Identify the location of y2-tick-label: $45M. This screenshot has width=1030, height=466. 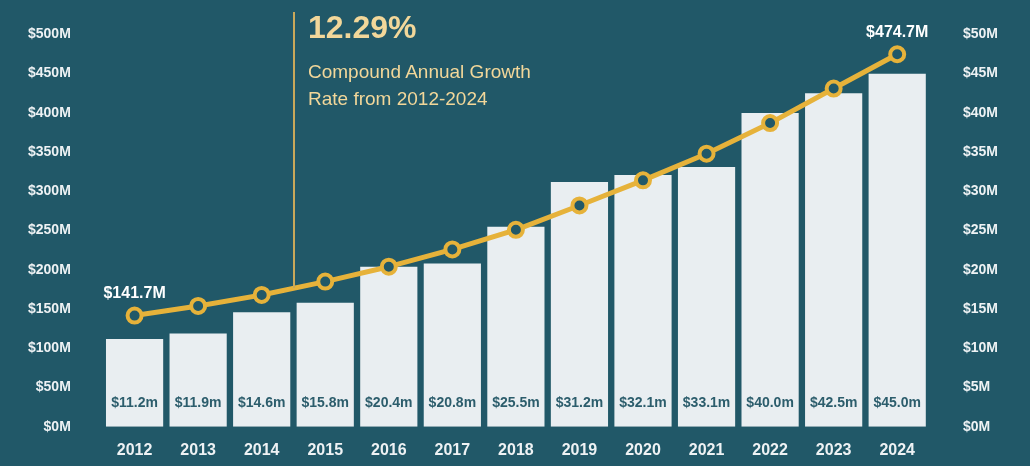
(980, 72).